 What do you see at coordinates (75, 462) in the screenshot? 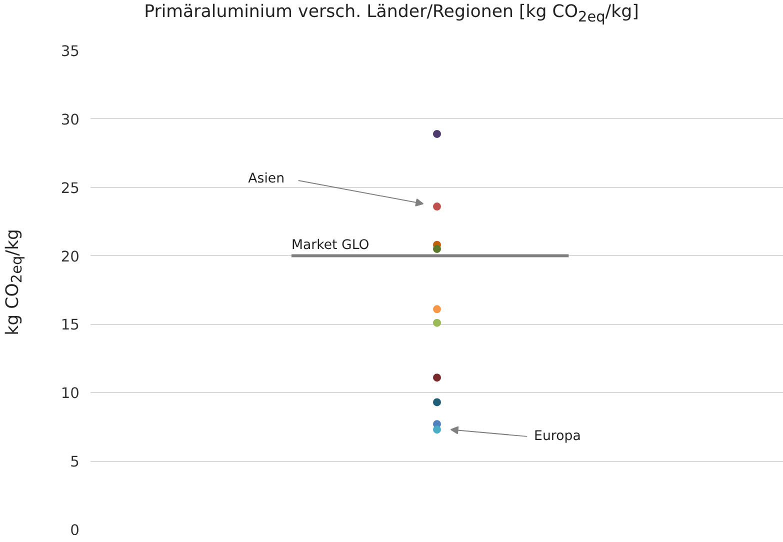
I see `y-tick-label: 5` at bounding box center [75, 462].